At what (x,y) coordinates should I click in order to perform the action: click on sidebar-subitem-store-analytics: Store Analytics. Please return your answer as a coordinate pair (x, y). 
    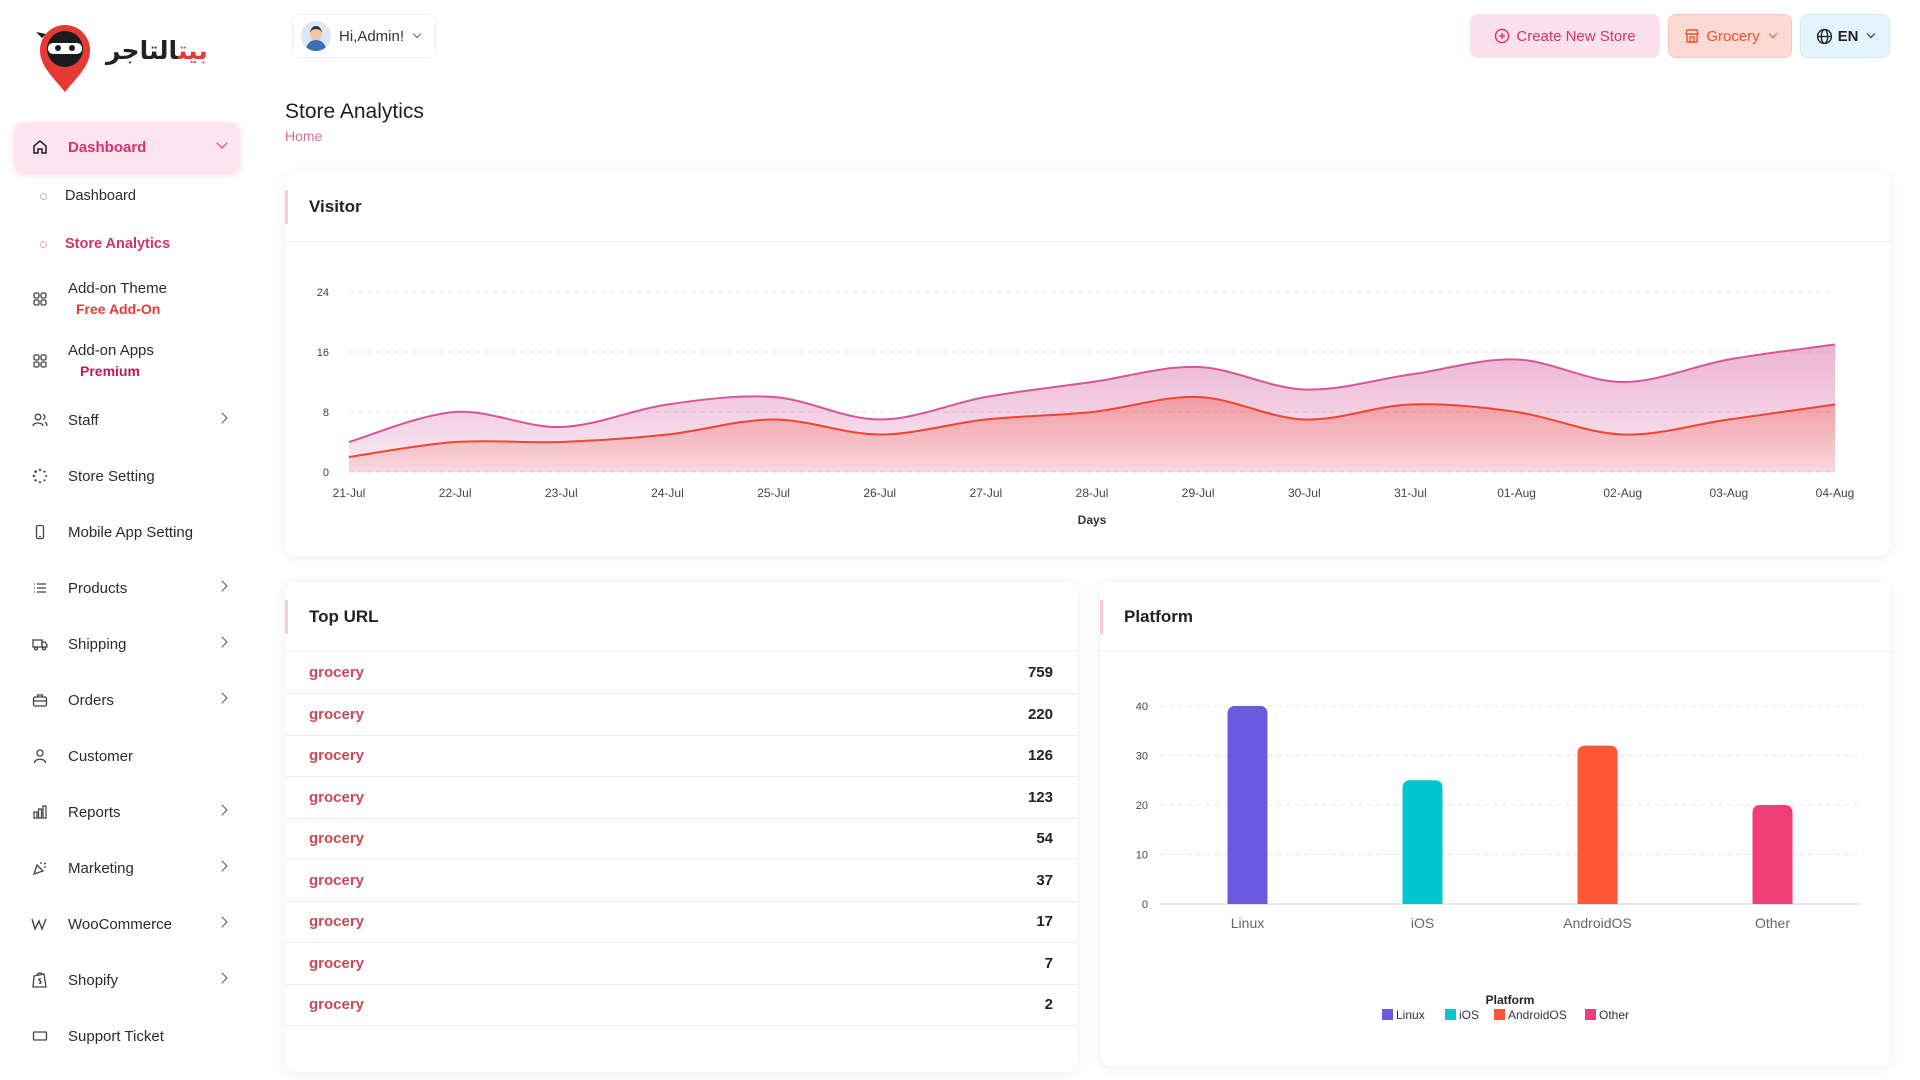
    Looking at the image, I should click on (127, 244).